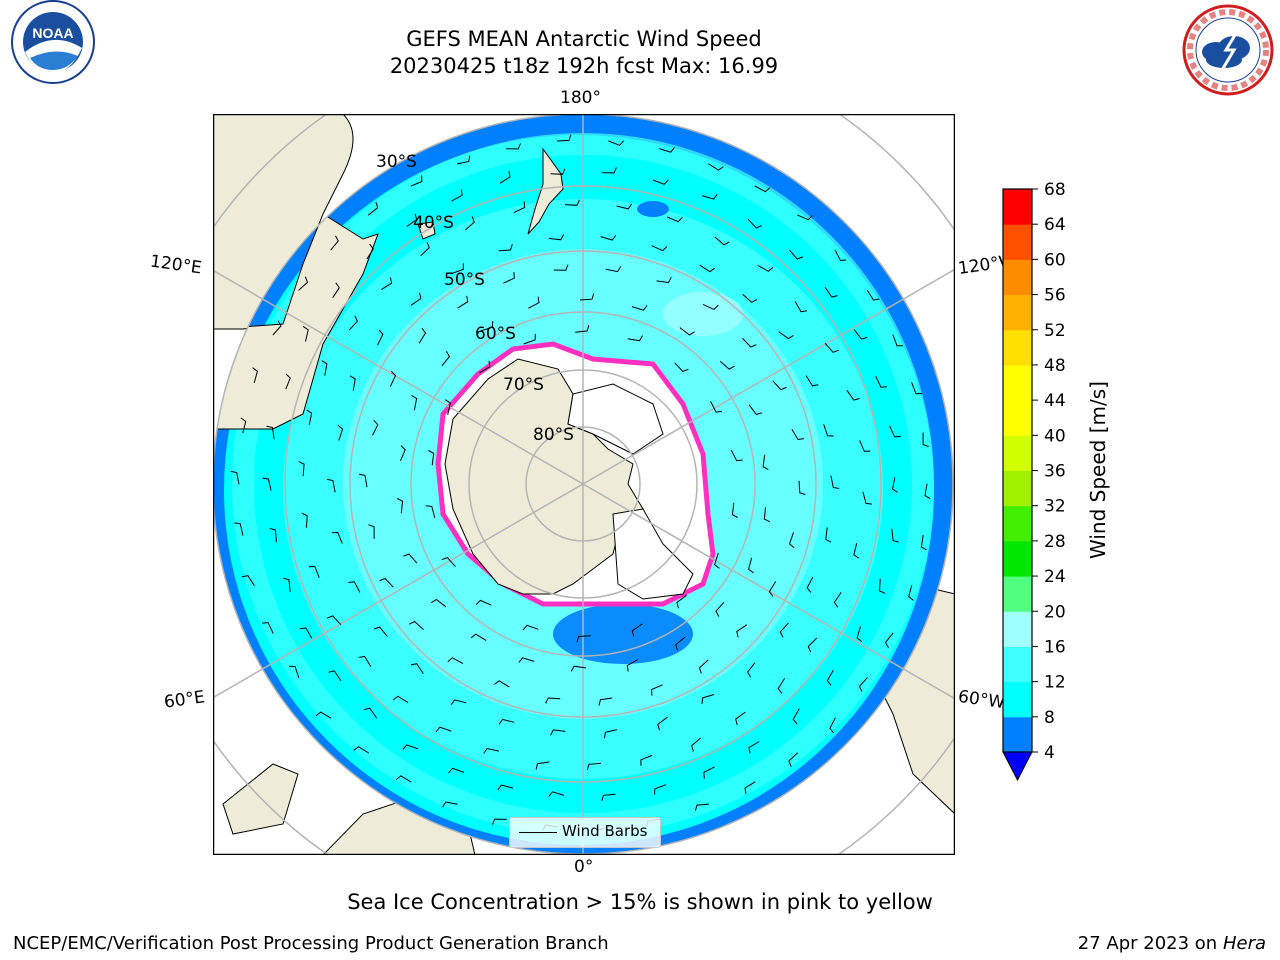 This screenshot has height=960, width=1280. I want to click on colorbar-tick-label: 28, so click(1055, 542).